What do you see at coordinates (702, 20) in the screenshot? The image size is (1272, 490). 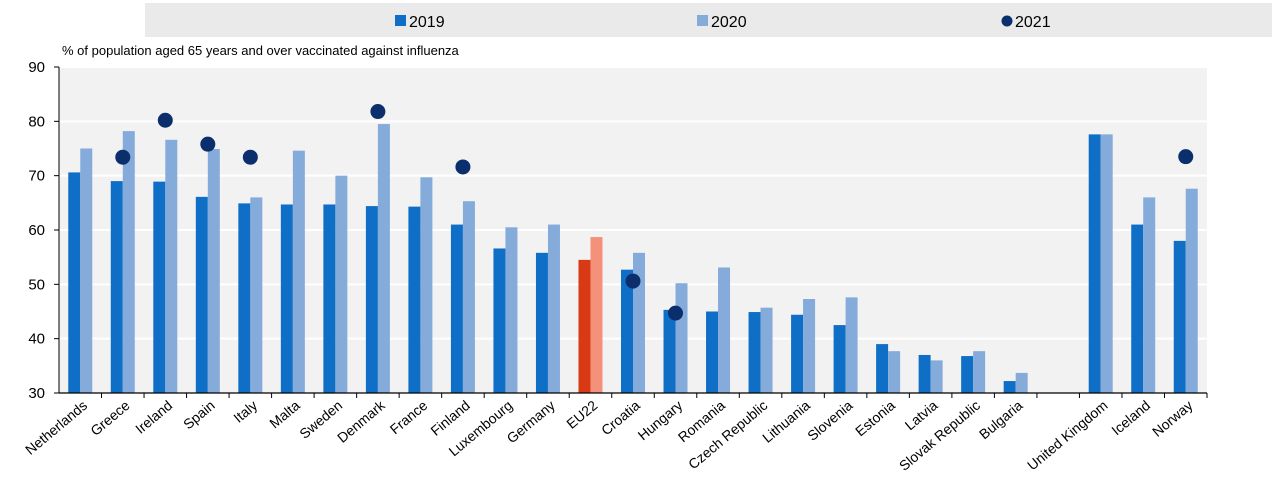 I see `legend-marker-2020` at bounding box center [702, 20].